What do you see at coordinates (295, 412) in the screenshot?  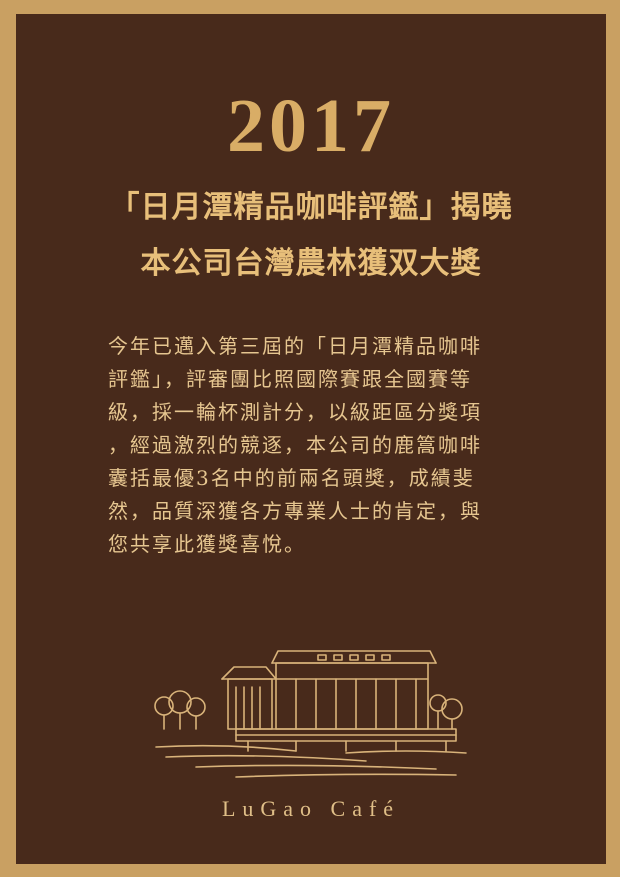 I see `body-line: 級，採一輪杯測計分，以級距區分獎項` at bounding box center [295, 412].